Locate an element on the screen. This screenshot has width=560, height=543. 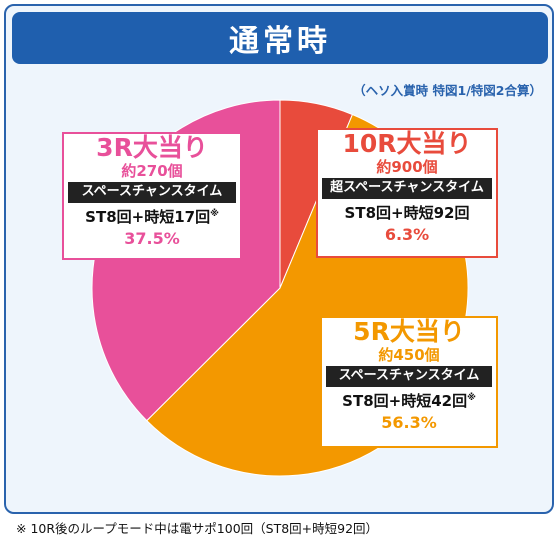
slice-3r-st-text: ST8回+時短17回 is located at coordinates (148, 217).